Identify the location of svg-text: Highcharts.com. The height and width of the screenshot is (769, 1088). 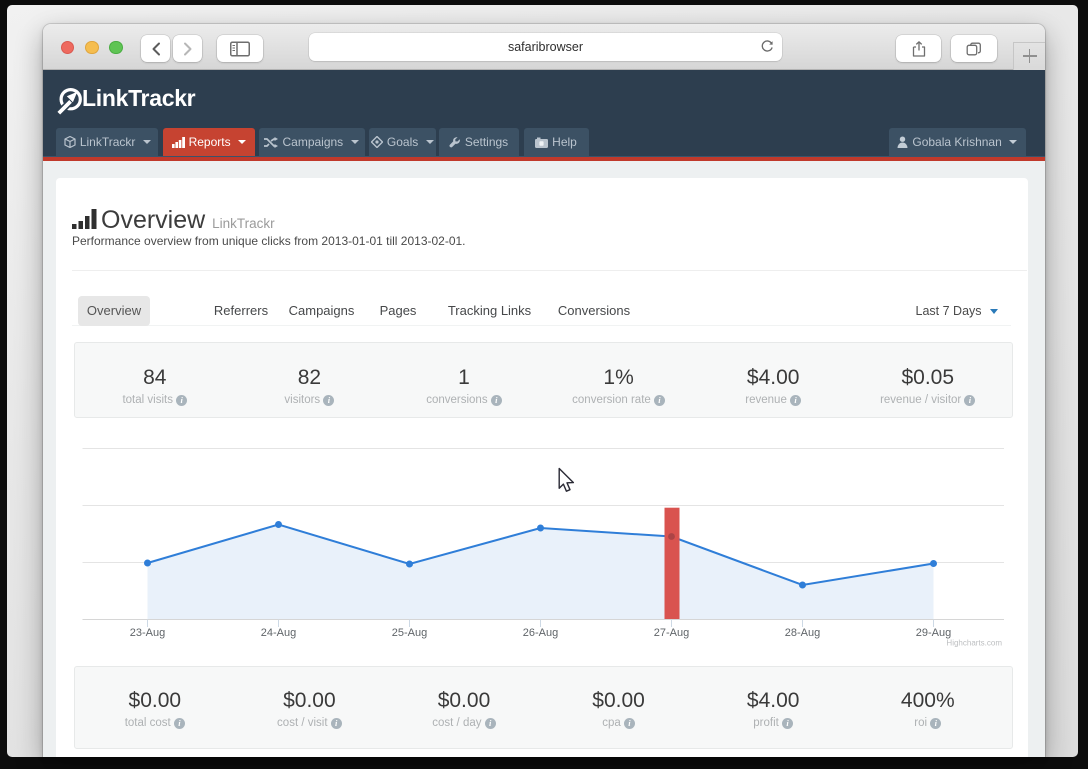
(974, 642).